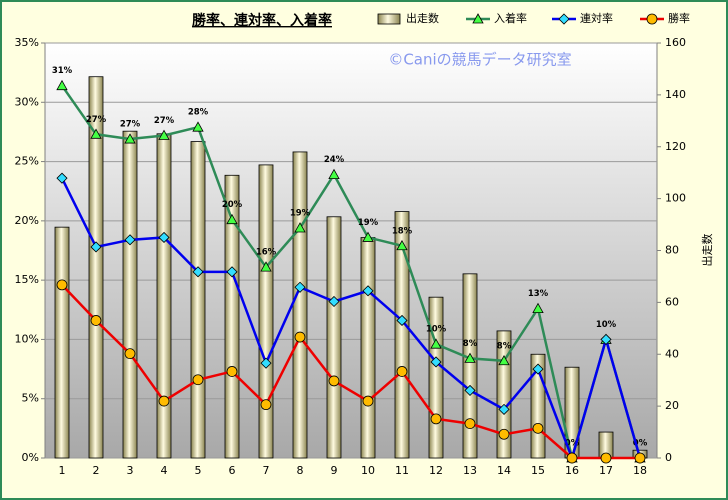  Describe the element at coordinates (232, 205) in the screenshot. I see `data-label: 20%` at that location.